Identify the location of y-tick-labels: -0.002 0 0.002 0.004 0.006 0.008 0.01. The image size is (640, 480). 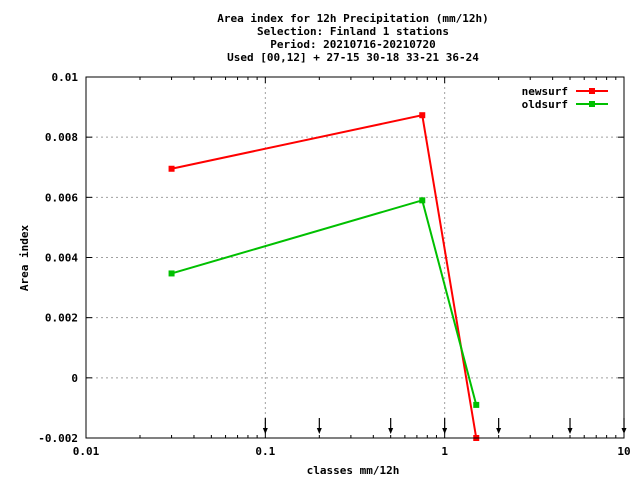
(58, 258).